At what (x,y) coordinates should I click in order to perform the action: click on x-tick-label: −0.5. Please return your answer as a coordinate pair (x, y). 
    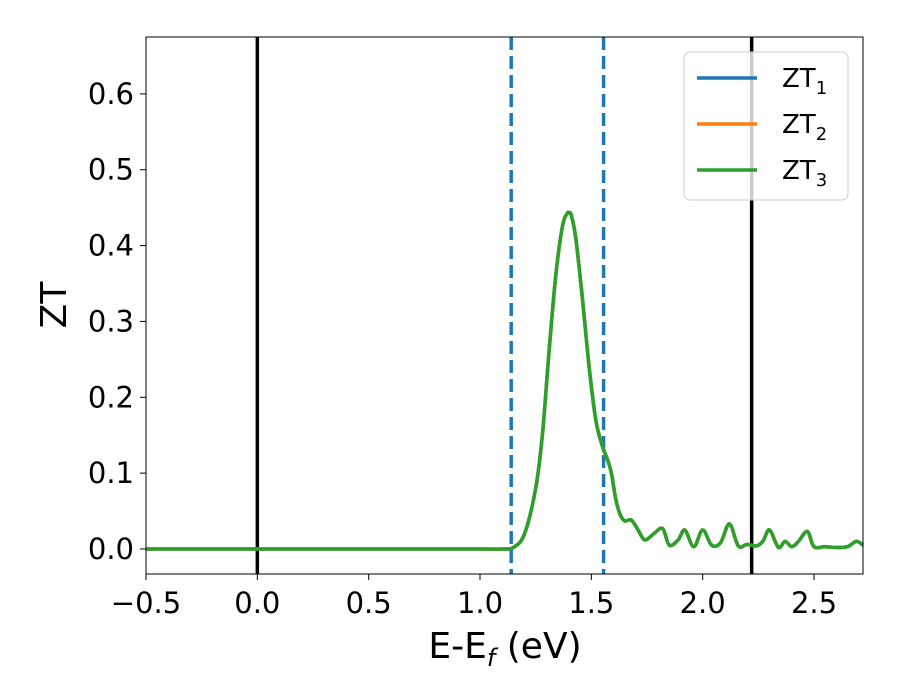
    Looking at the image, I should click on (146, 603).